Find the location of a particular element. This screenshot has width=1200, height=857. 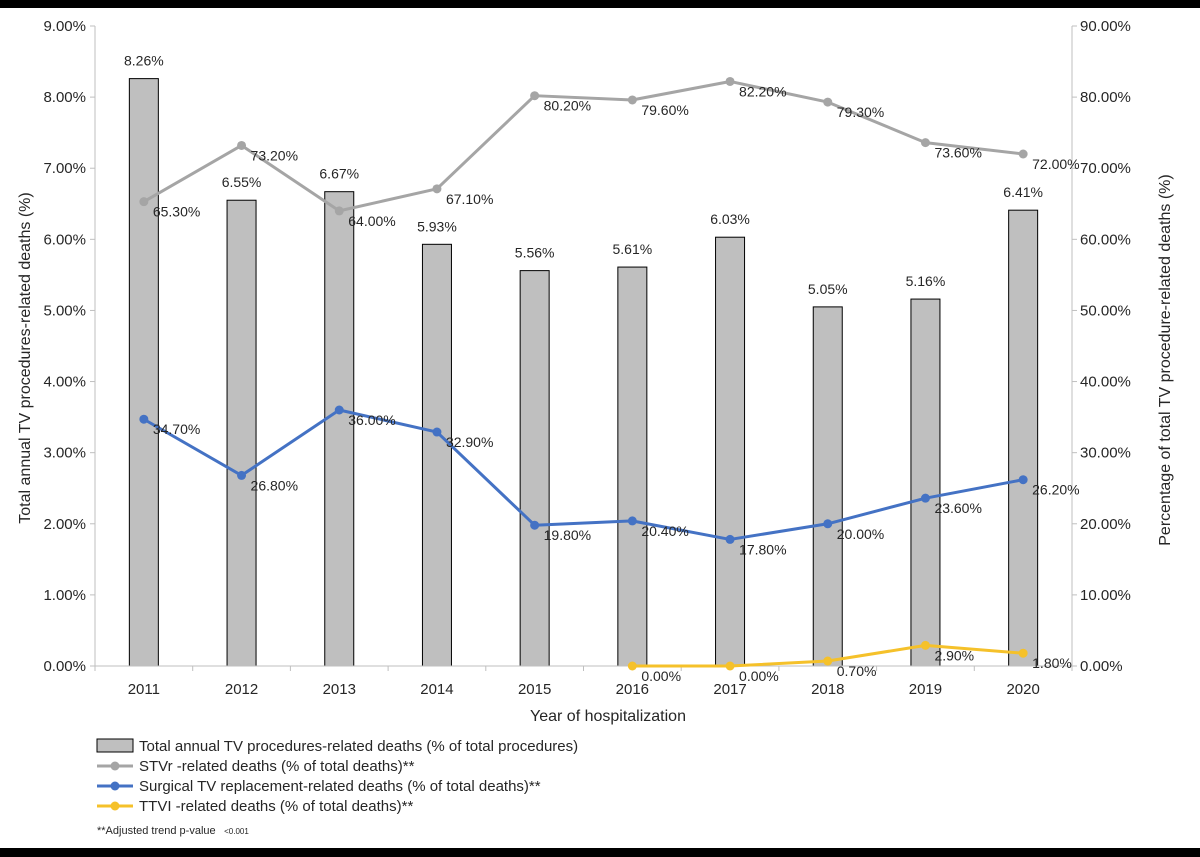

legend-ttvi-swatch-marker is located at coordinates (115, 806).